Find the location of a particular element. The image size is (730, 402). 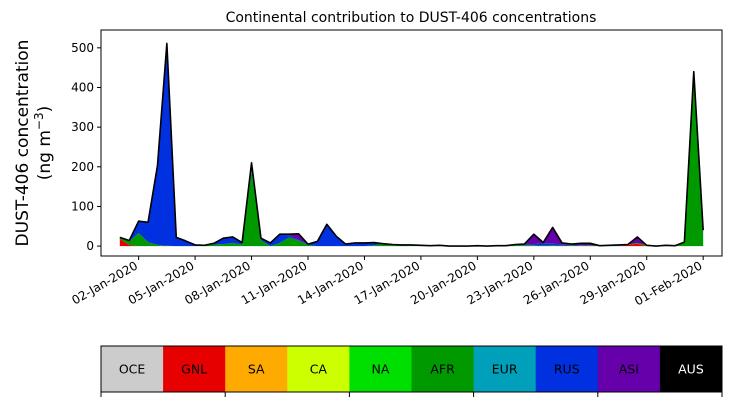

legend-label-sa: SA is located at coordinates (256, 369).